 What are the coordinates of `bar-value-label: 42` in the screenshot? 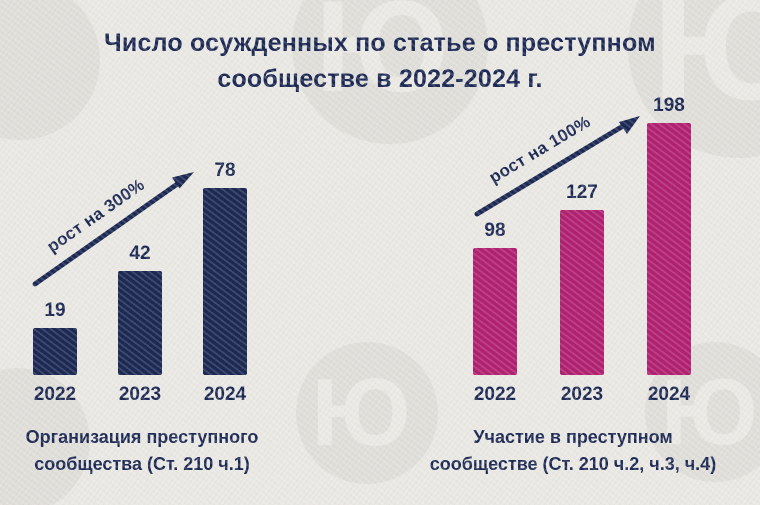 It's located at (140, 253).